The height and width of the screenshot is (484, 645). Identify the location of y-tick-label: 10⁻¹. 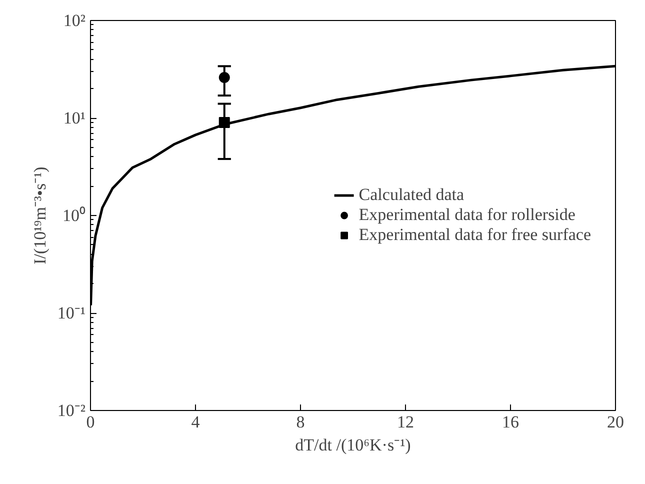
(71, 313).